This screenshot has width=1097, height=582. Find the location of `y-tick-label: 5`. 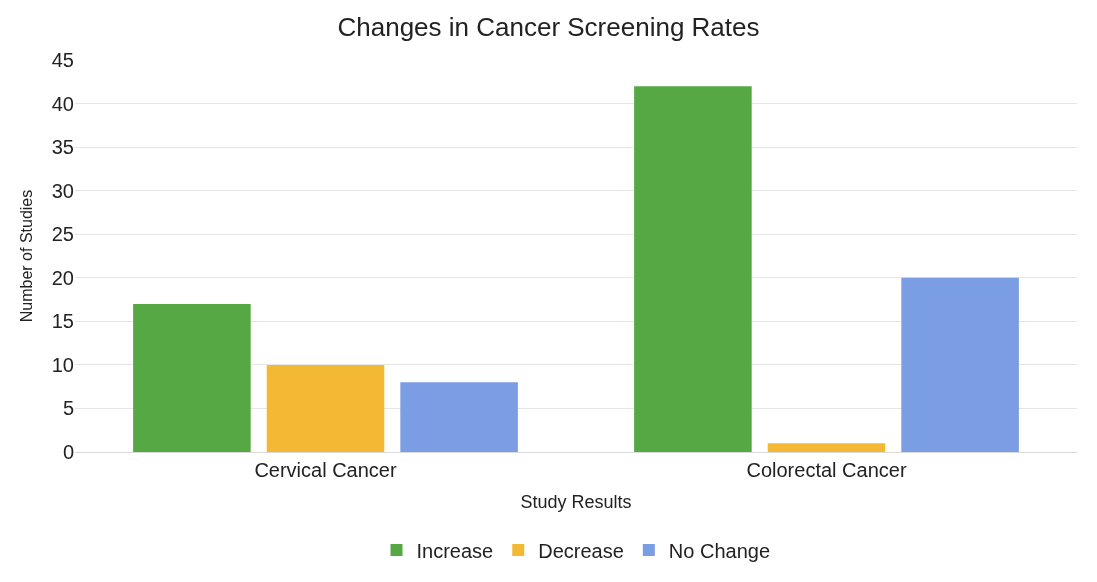

y-tick-label: 5 is located at coordinates (68, 408).